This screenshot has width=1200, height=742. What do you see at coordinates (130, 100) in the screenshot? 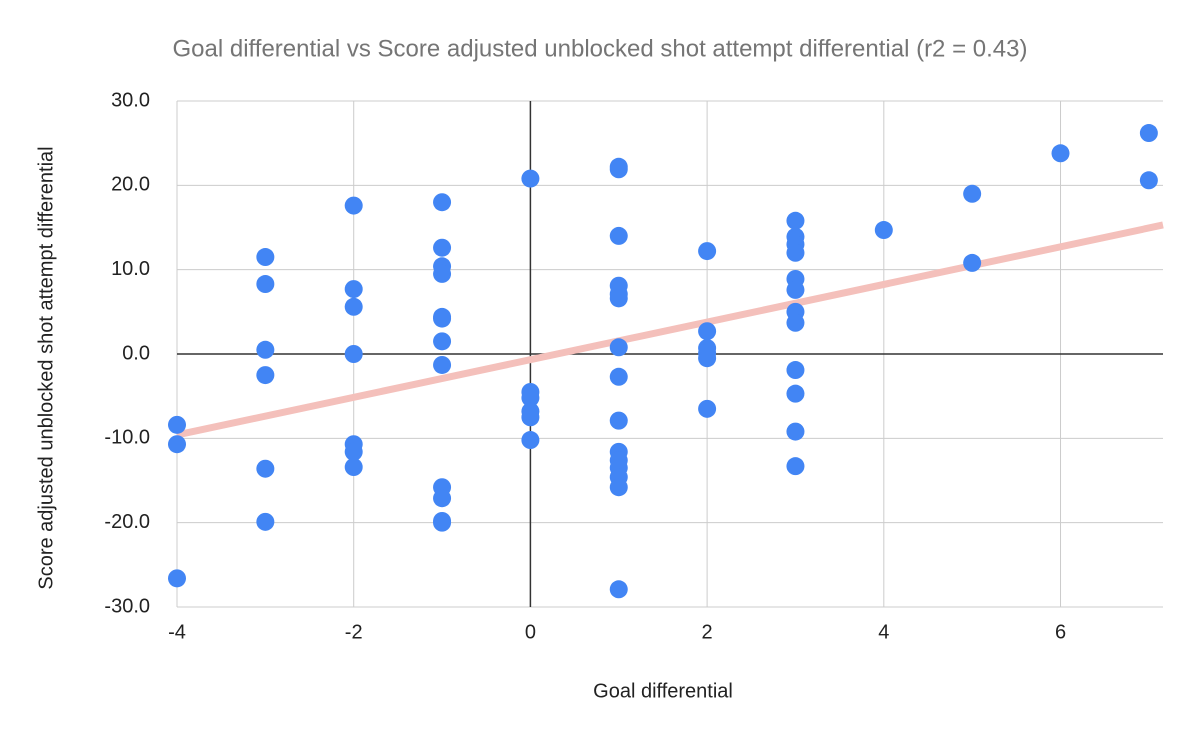
I see `y-tick-label: 30.0` at bounding box center [130, 100].